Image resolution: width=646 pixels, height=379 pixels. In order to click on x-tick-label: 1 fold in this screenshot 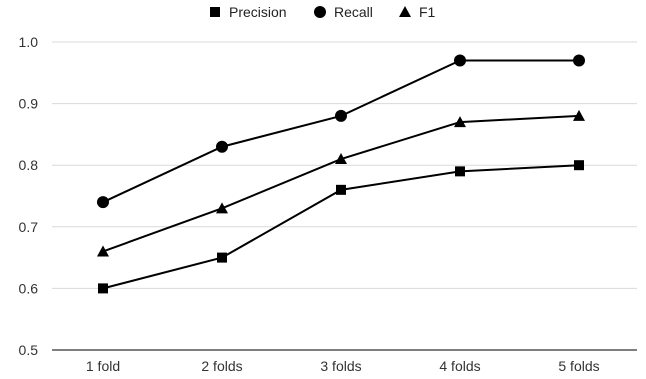, I will do `click(103, 366)`.